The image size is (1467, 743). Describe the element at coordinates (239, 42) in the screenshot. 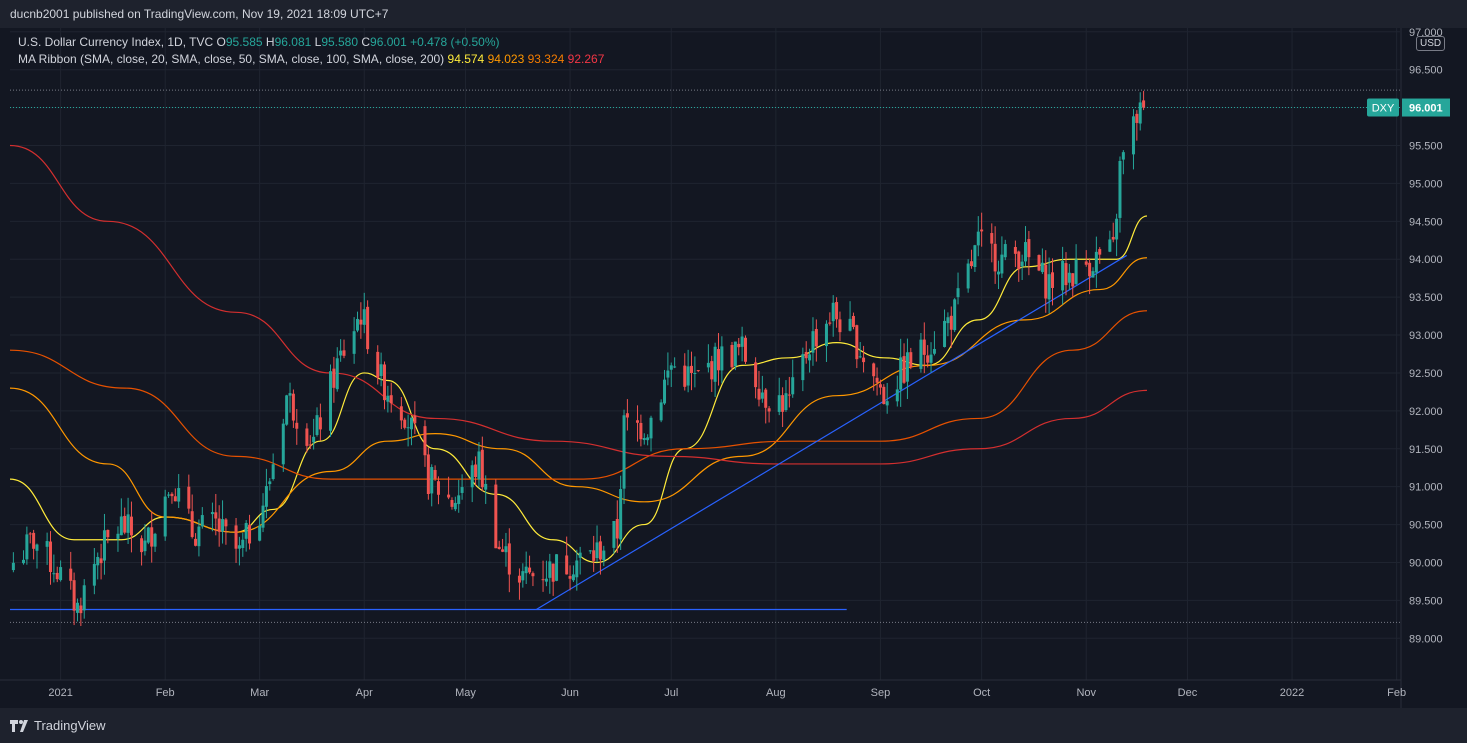

I see `ohlc-open: O95.585` at that location.